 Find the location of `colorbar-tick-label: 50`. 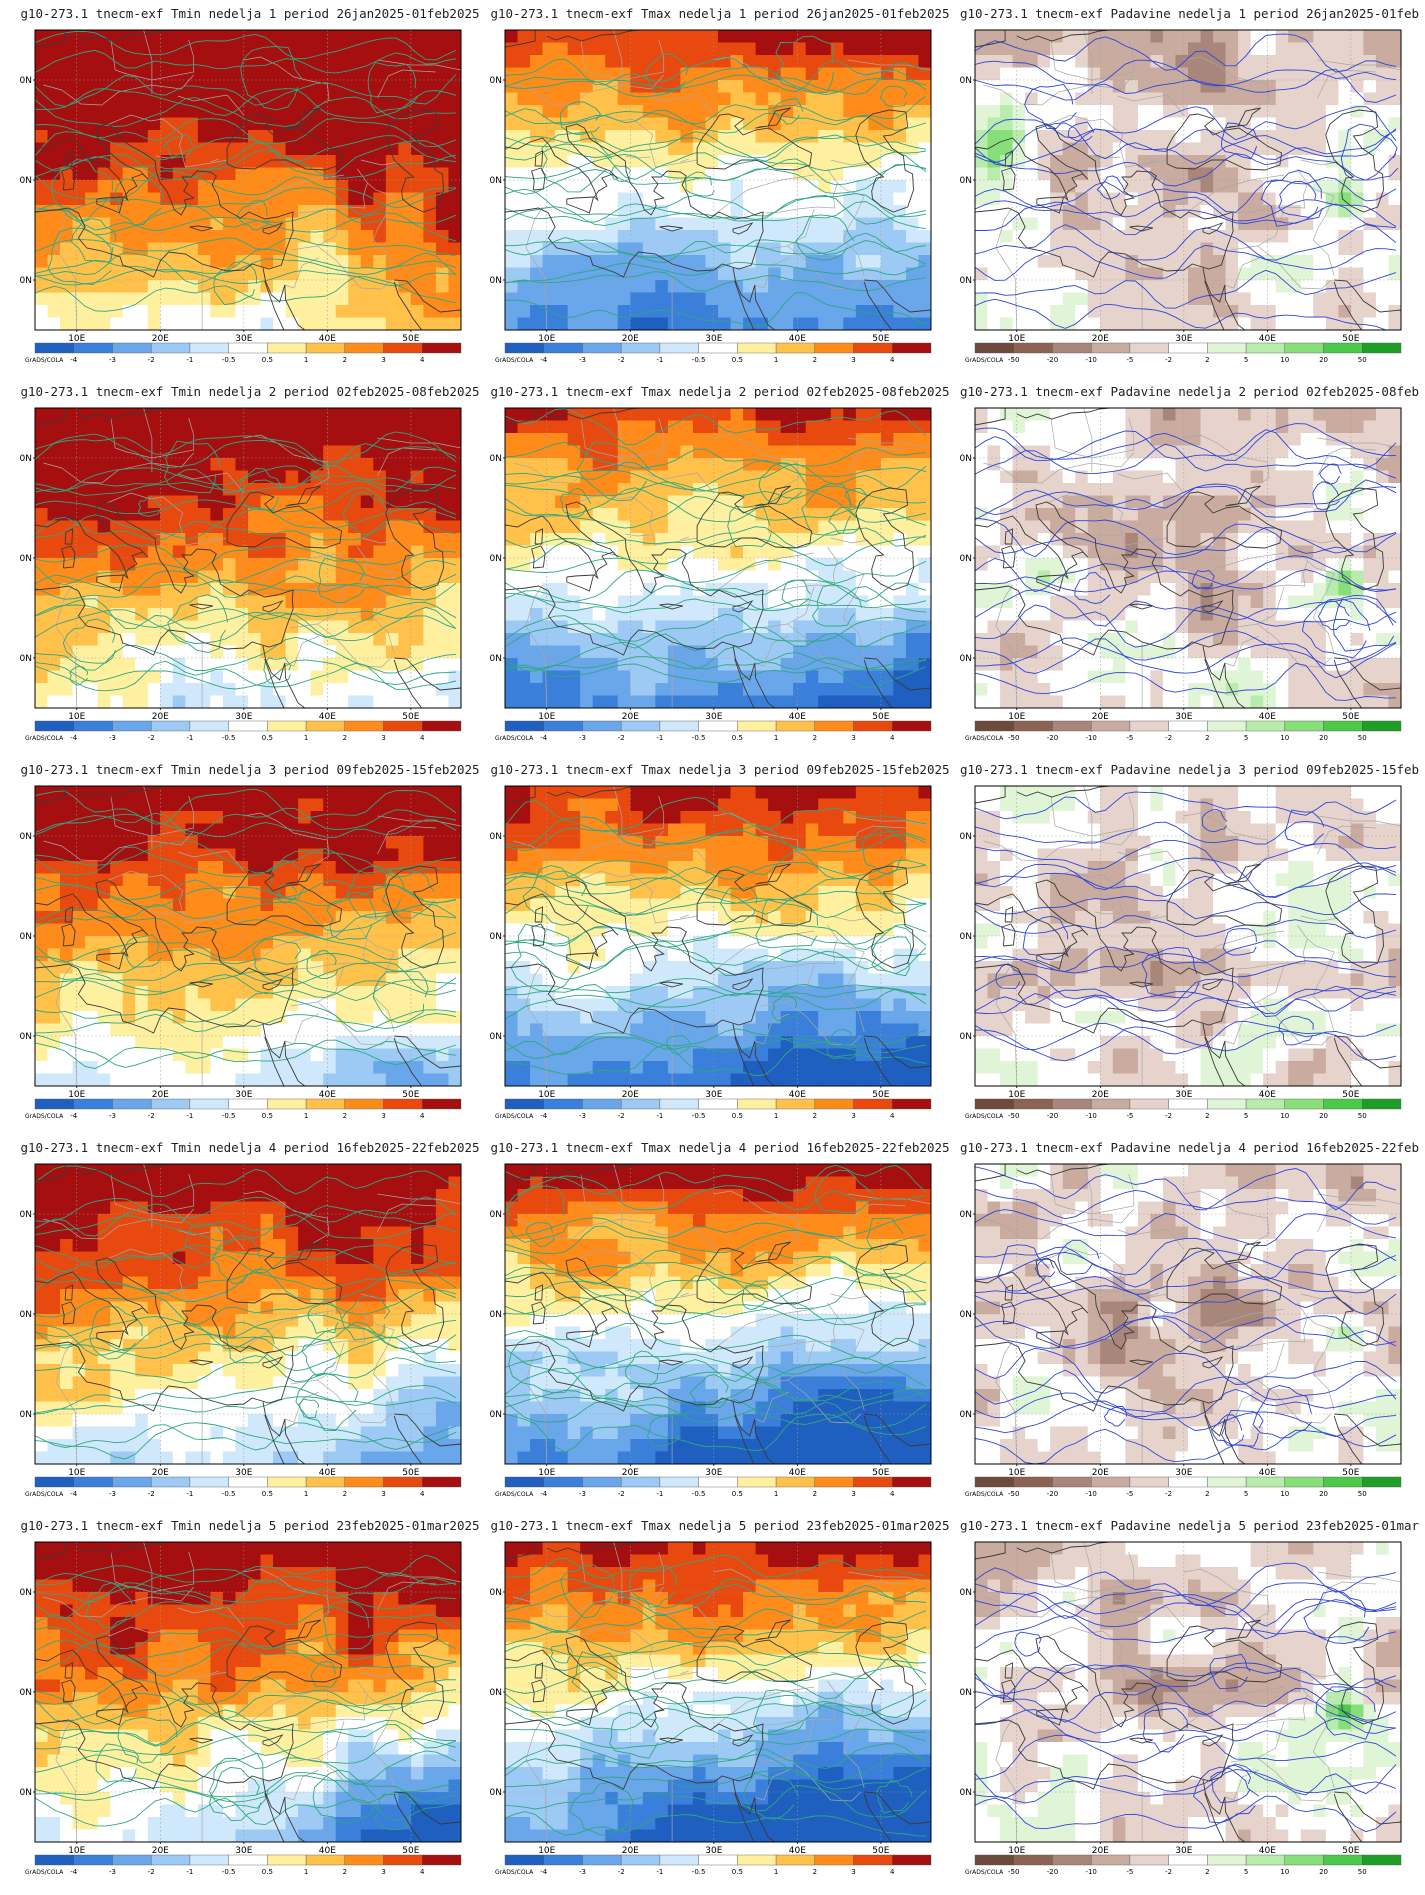

colorbar-tick-label: 50 is located at coordinates (1362, 360).